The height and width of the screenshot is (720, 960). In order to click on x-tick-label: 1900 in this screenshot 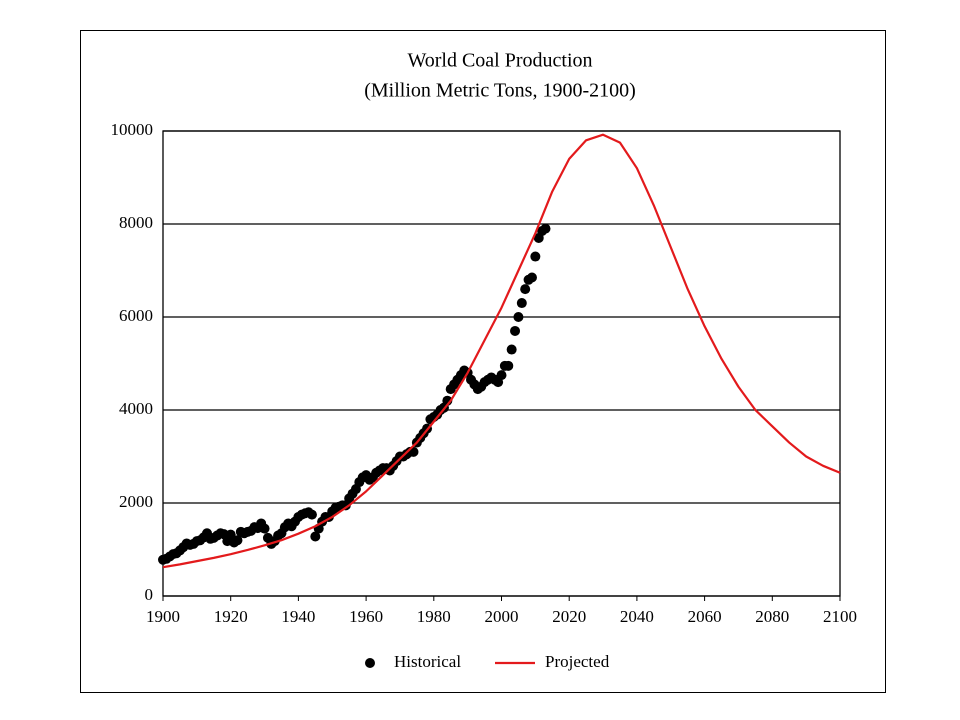, I will do `click(163, 616)`.